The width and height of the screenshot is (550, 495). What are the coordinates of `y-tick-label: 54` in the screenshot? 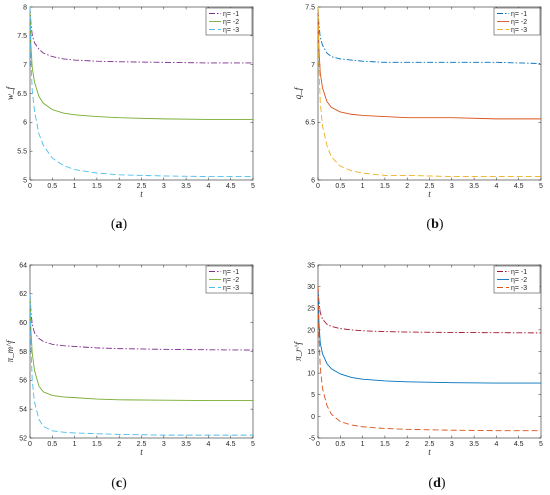 It's located at (23, 410).